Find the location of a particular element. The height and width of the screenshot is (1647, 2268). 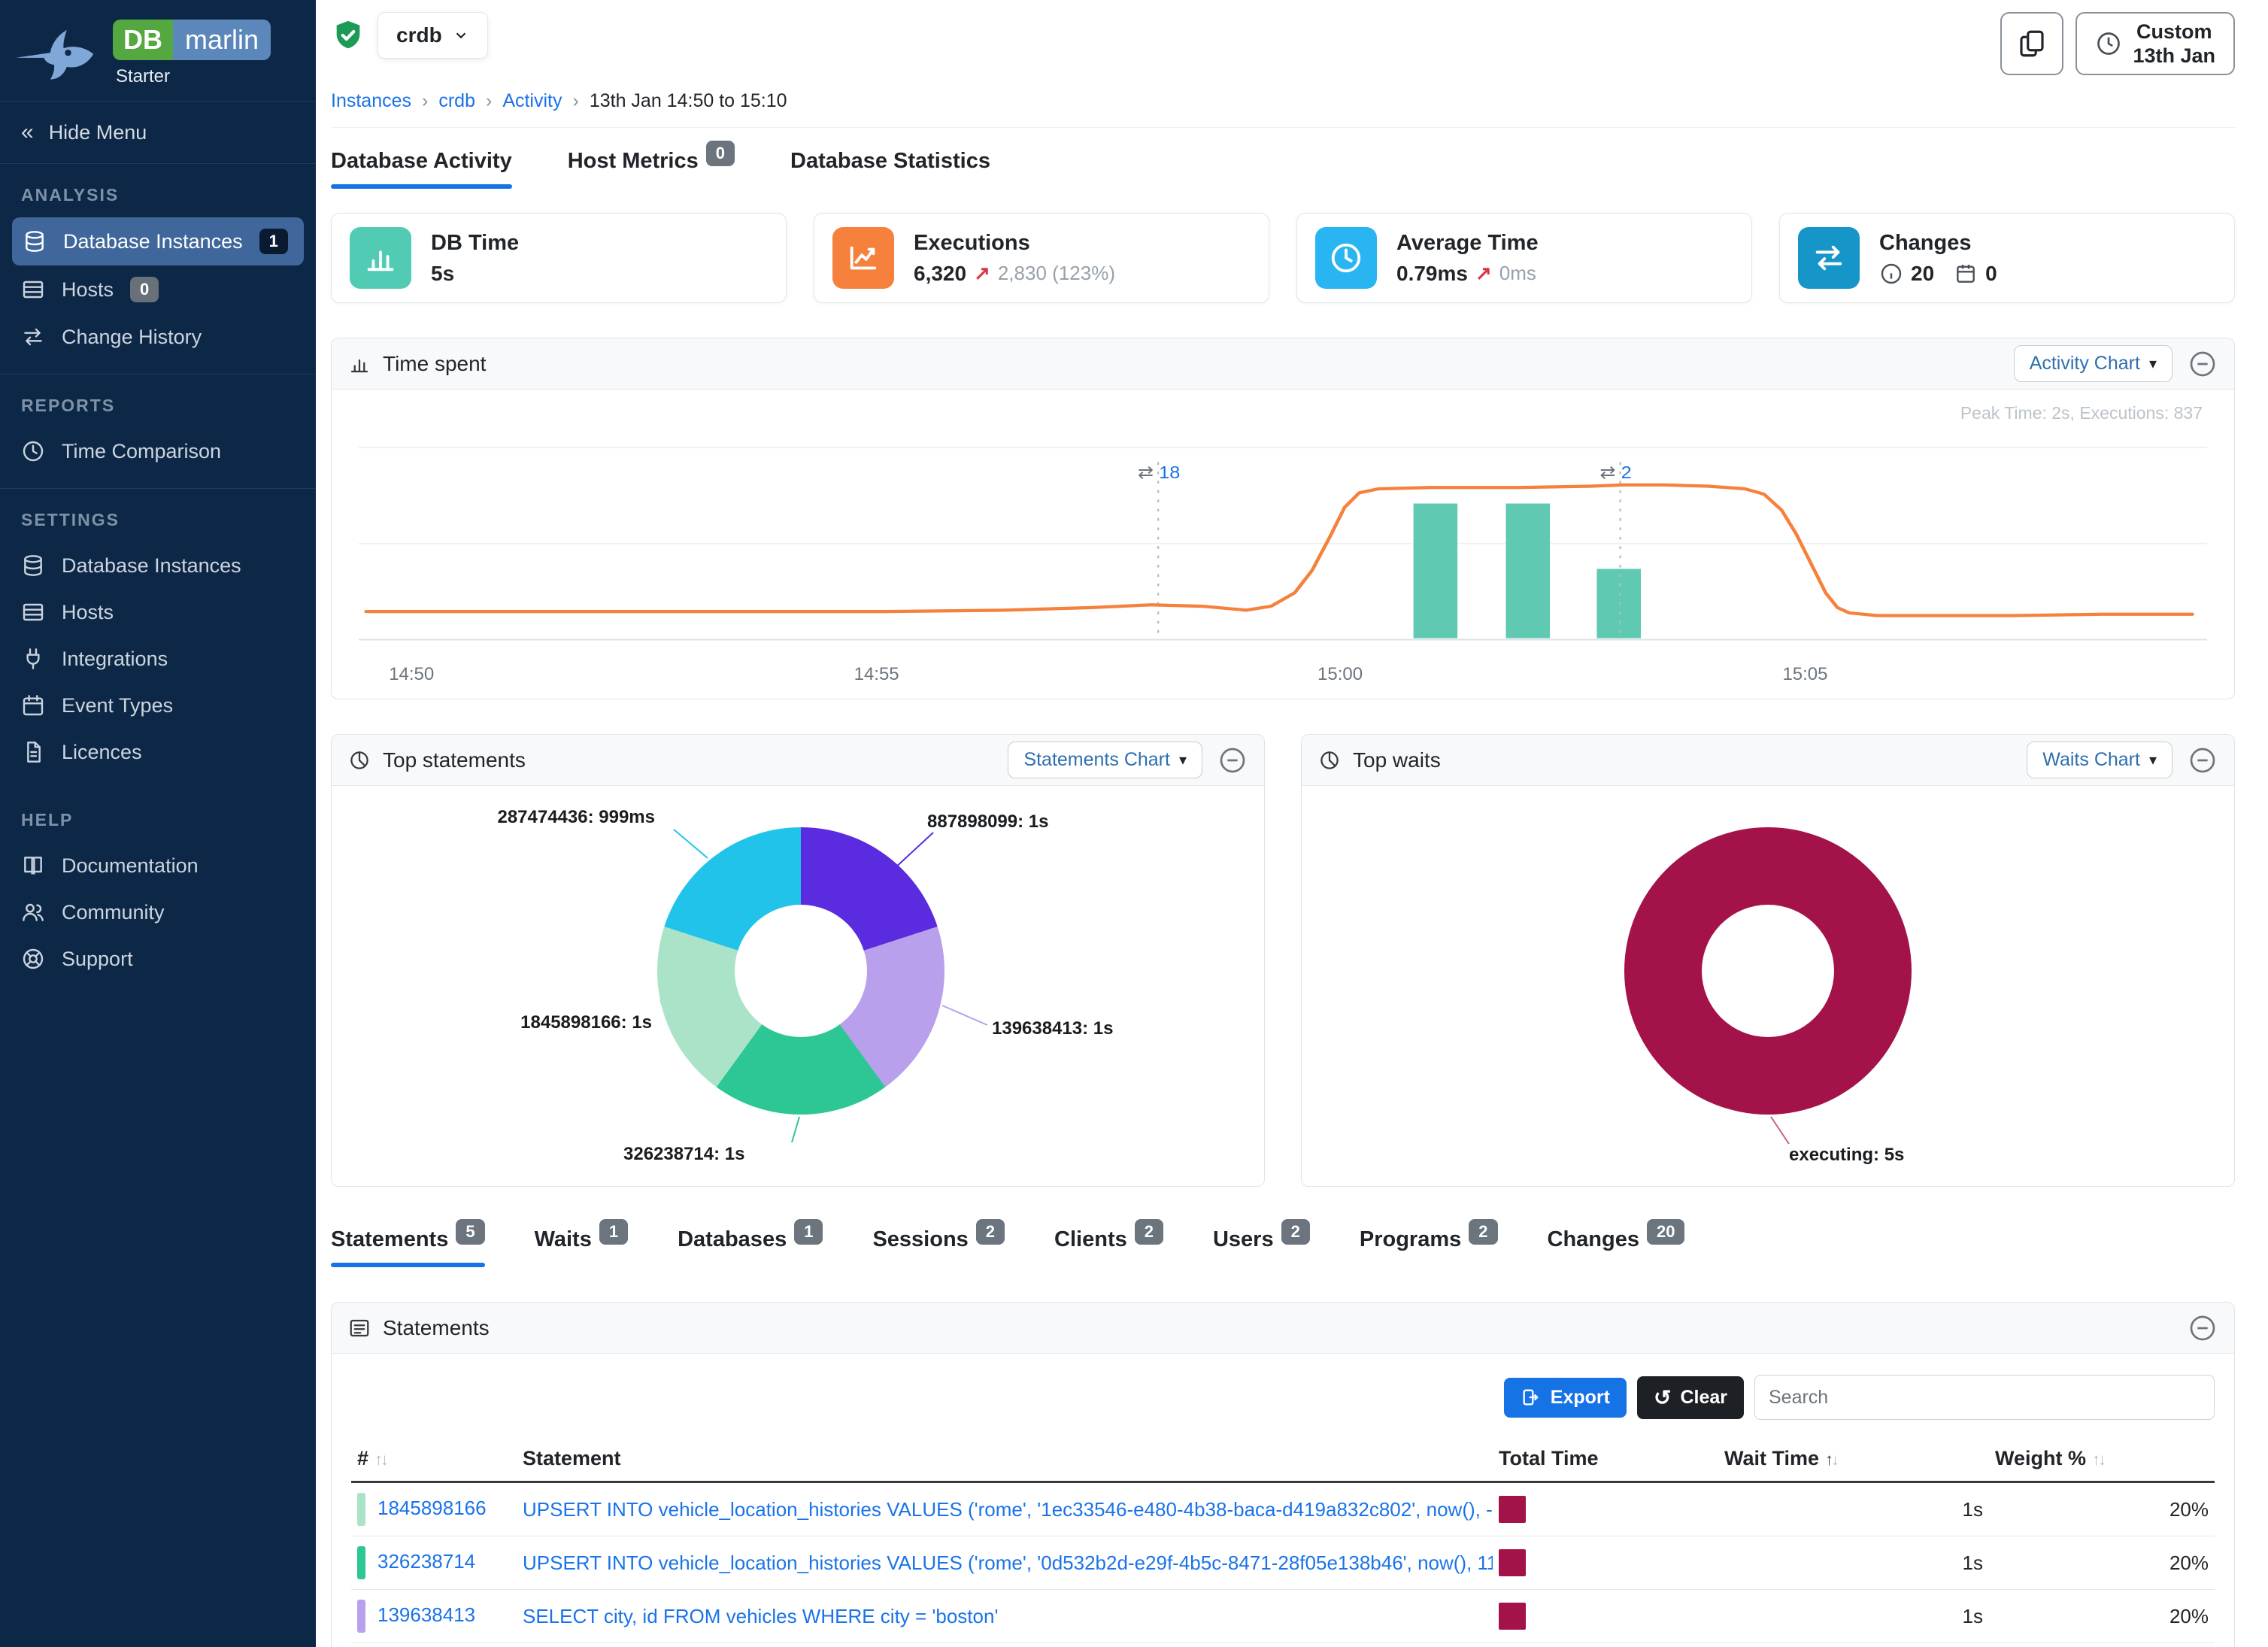

activity-chart-select: Activity Chart ▾ is located at coordinates (2092, 363).